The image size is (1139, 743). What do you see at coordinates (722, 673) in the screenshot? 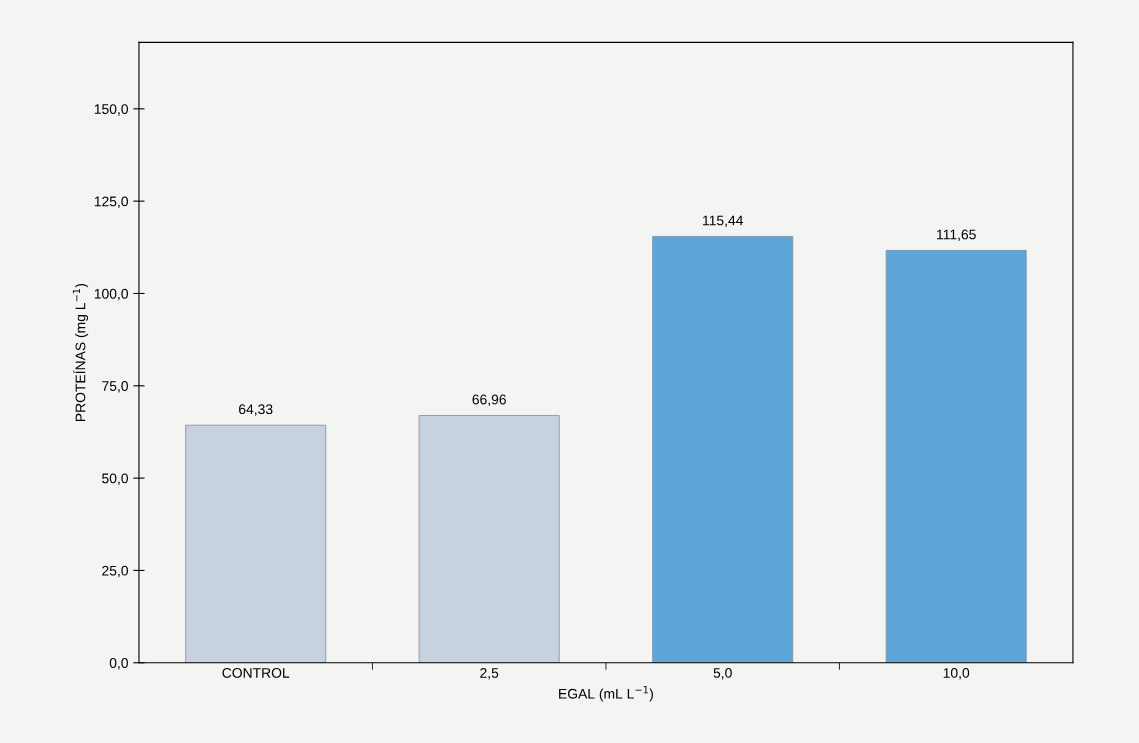
I see `x-tick-label: 5,0` at bounding box center [722, 673].